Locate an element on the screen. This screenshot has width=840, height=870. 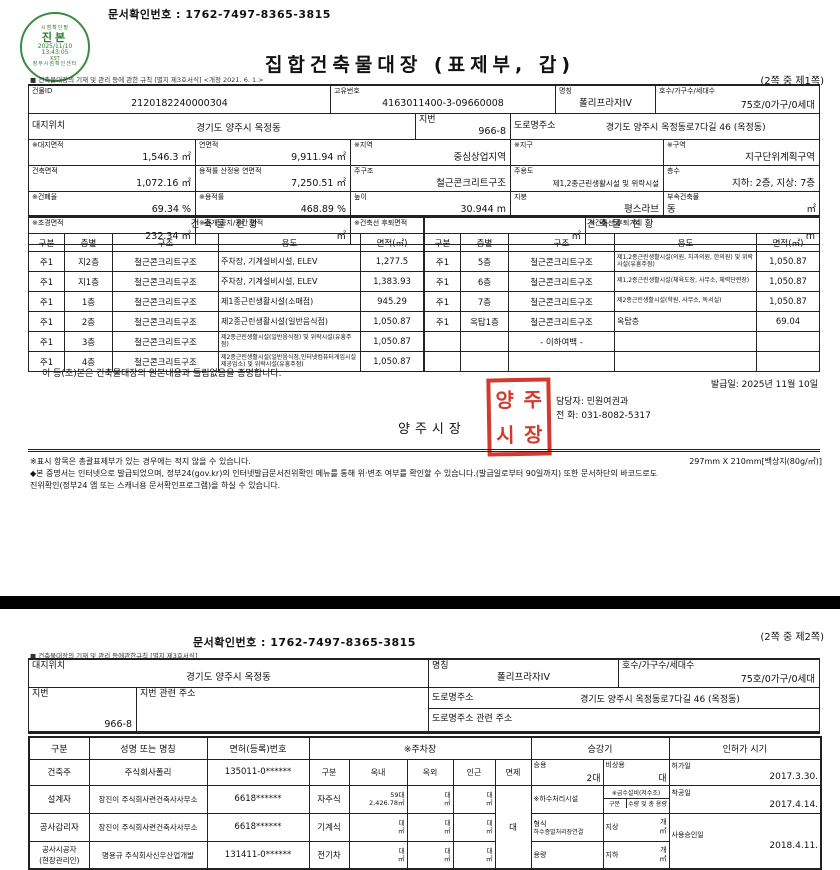
column-header: 승강기 is located at coordinates (600, 748).